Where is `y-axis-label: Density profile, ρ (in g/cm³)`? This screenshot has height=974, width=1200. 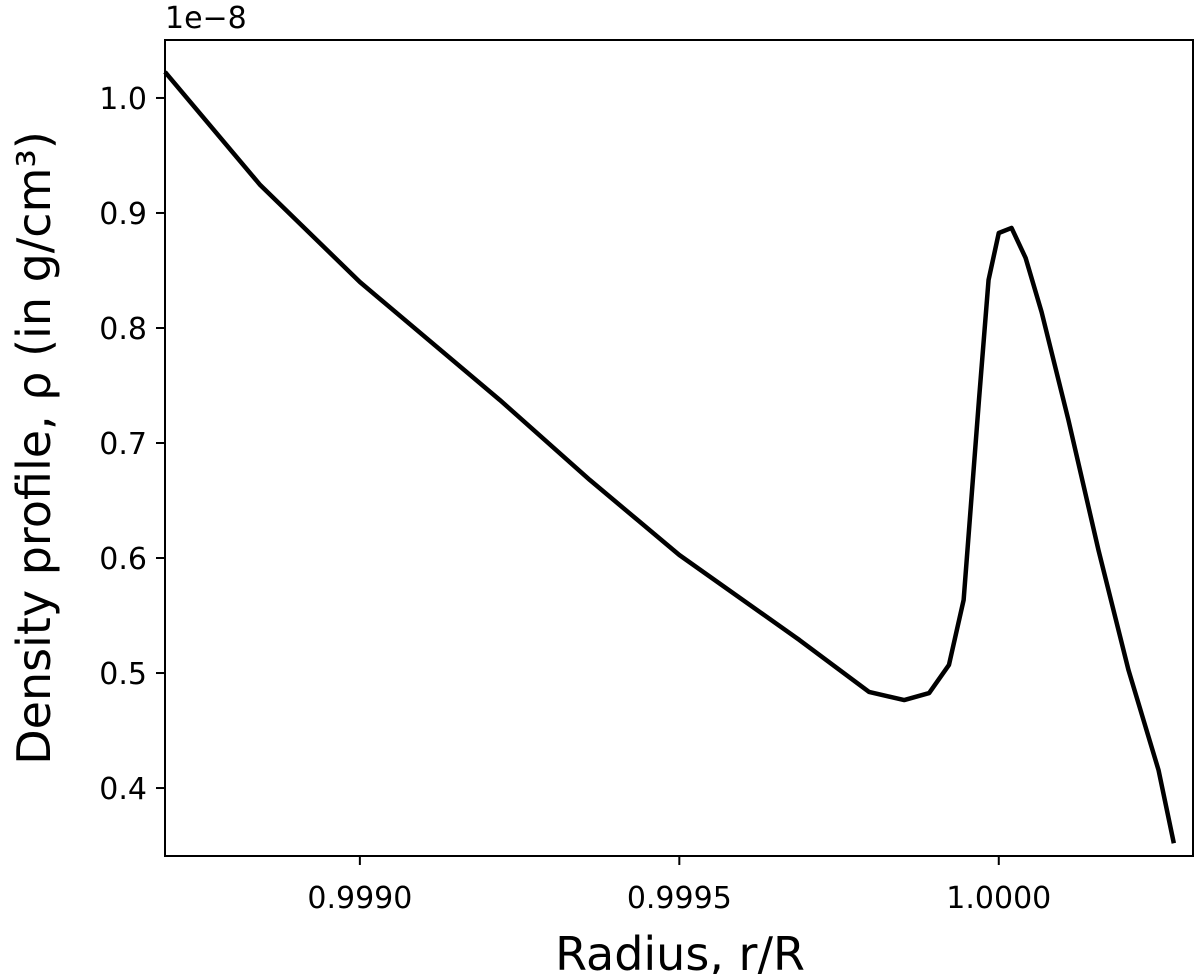
y-axis-label: Density profile, ρ (in g/cm³) is located at coordinates (34, 448).